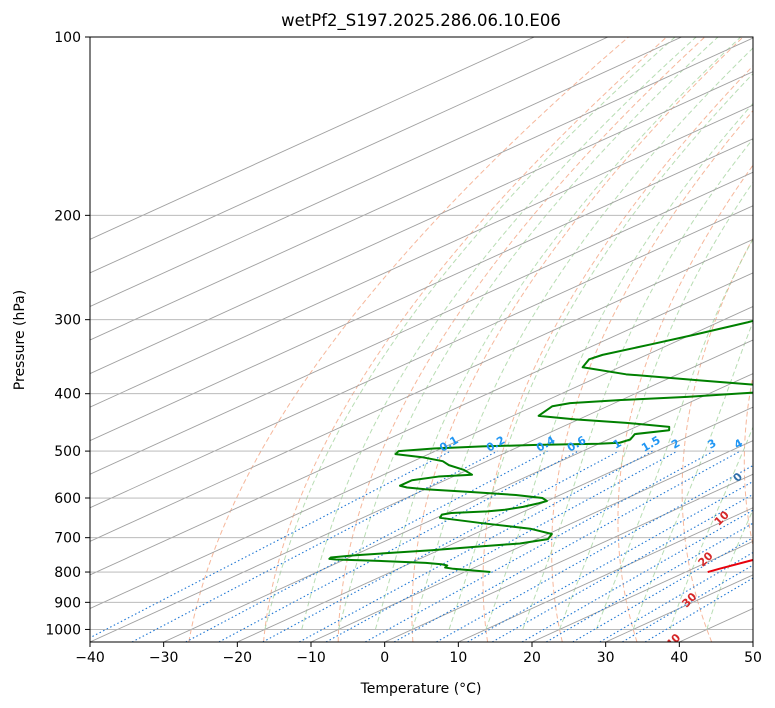  What do you see at coordinates (753, 658) in the screenshot?
I see `x-tick-label: 50` at bounding box center [753, 658].